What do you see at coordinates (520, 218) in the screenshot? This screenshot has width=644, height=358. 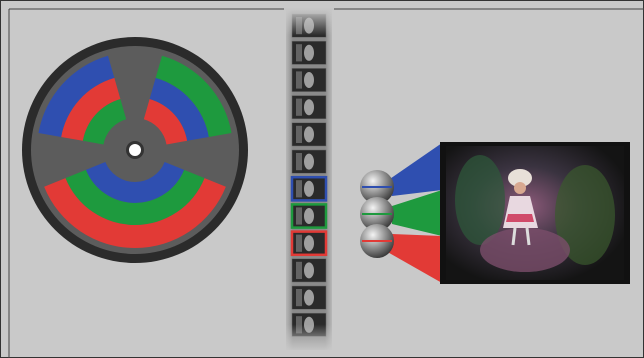 I see `sash` at bounding box center [520, 218].